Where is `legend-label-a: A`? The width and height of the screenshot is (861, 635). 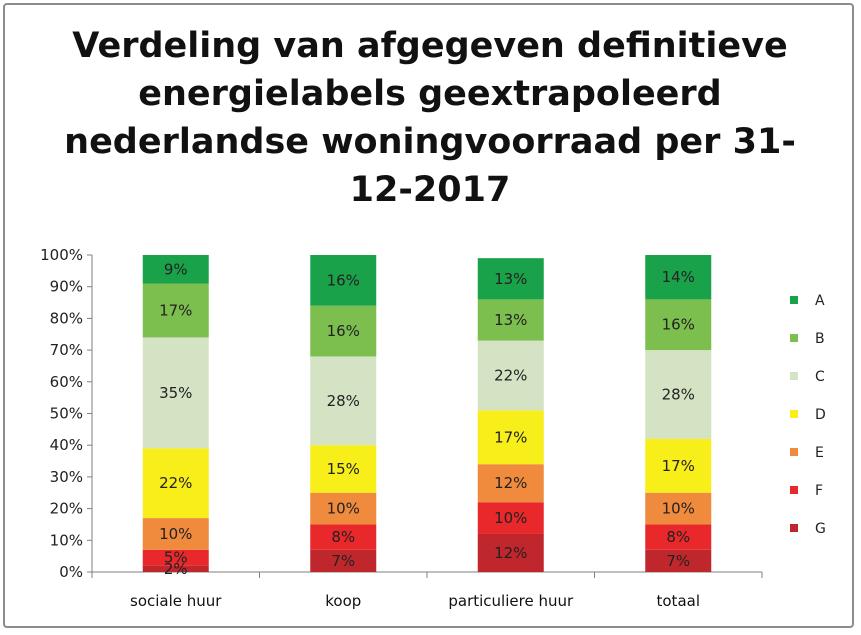 legend-label-a: A is located at coordinates (820, 301).